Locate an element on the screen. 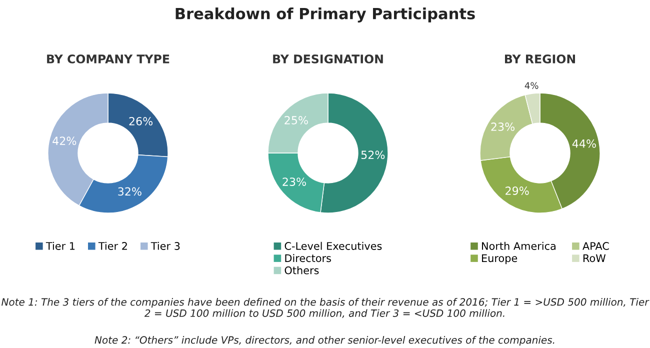 Image resolution: width=650 pixels, height=348 pixels. data-label: 26% is located at coordinates (141, 121).